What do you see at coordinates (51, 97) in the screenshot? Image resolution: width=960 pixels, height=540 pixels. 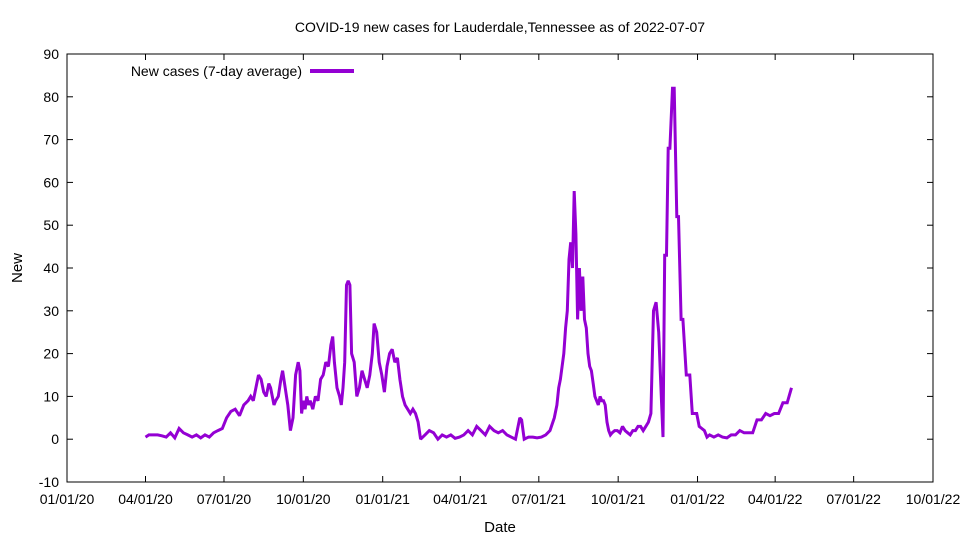 I see `y-tick-label: 80` at bounding box center [51, 97].